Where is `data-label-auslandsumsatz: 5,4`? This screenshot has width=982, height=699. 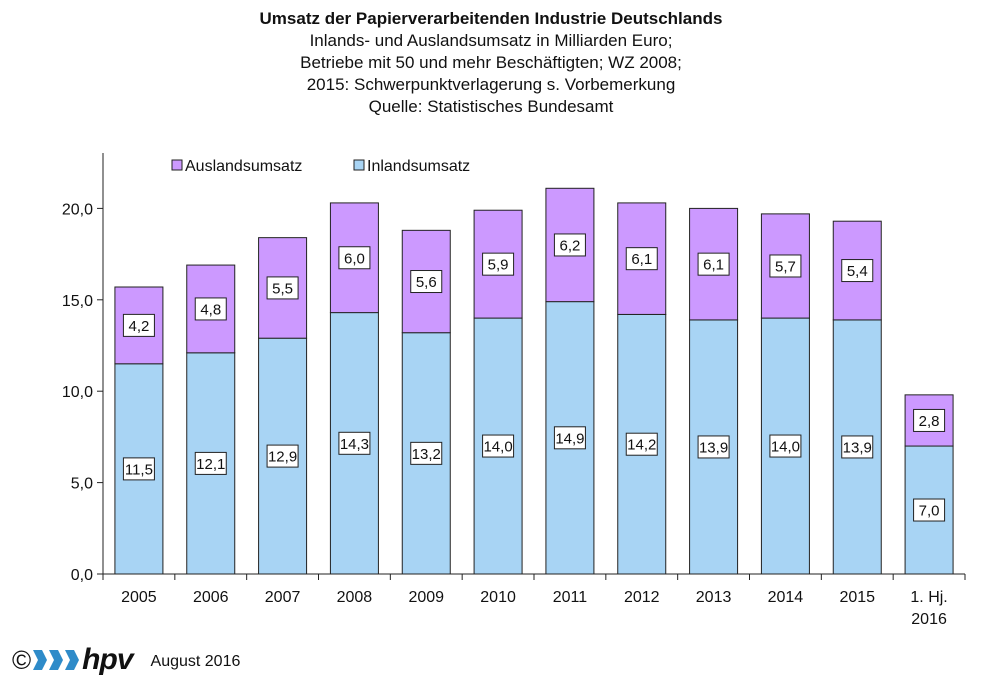 data-label-auslandsumsatz: 5,4 is located at coordinates (857, 271).